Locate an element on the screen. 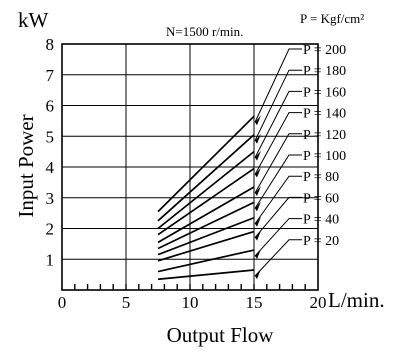 The image size is (406, 352). series-label: P = 180 is located at coordinates (324, 71).